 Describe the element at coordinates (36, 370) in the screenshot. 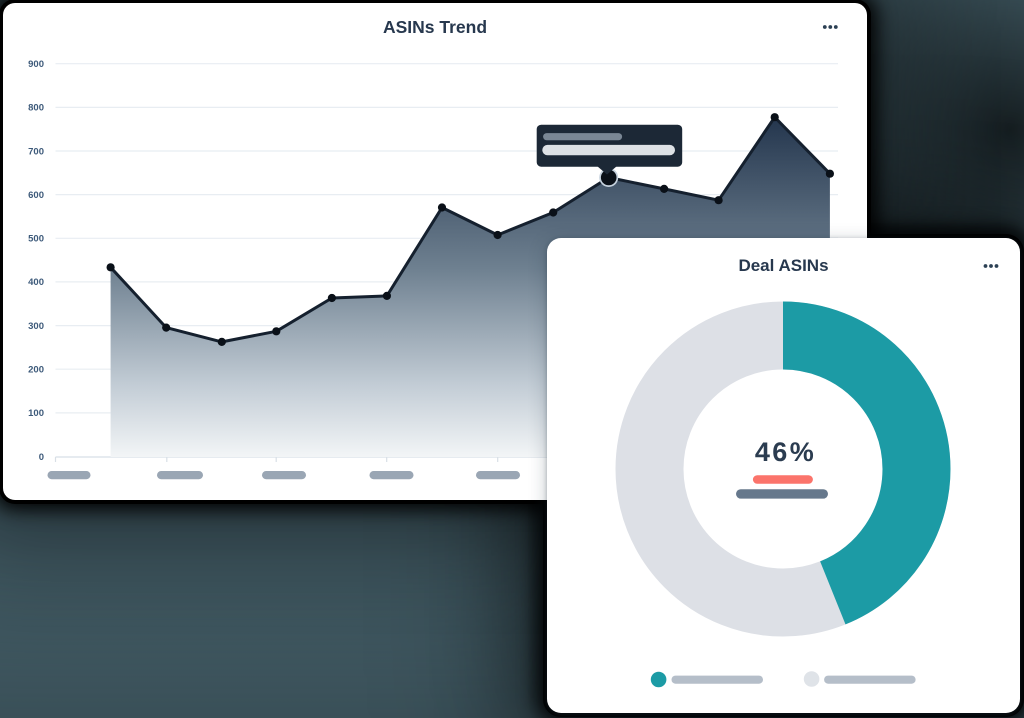

I see `svg-text: 200` at that location.